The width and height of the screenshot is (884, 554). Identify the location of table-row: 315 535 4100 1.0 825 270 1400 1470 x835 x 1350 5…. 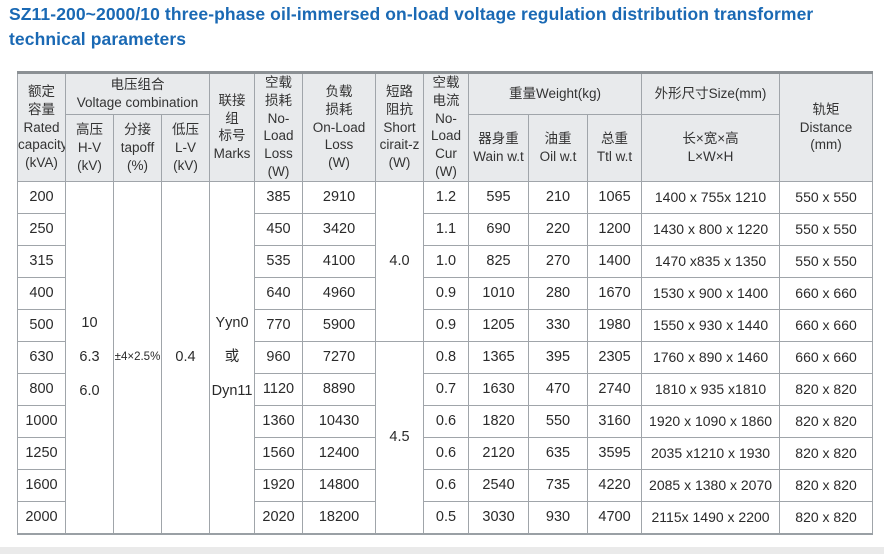
(445, 261).